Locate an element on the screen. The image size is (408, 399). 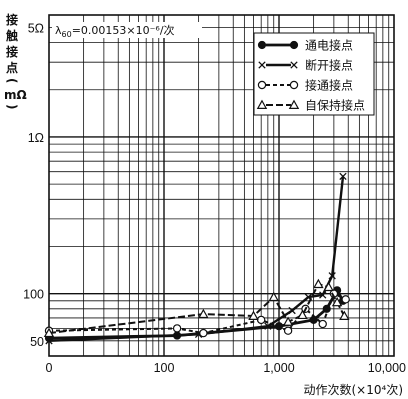
x-tick-label: 100 is located at coordinates (164, 368).